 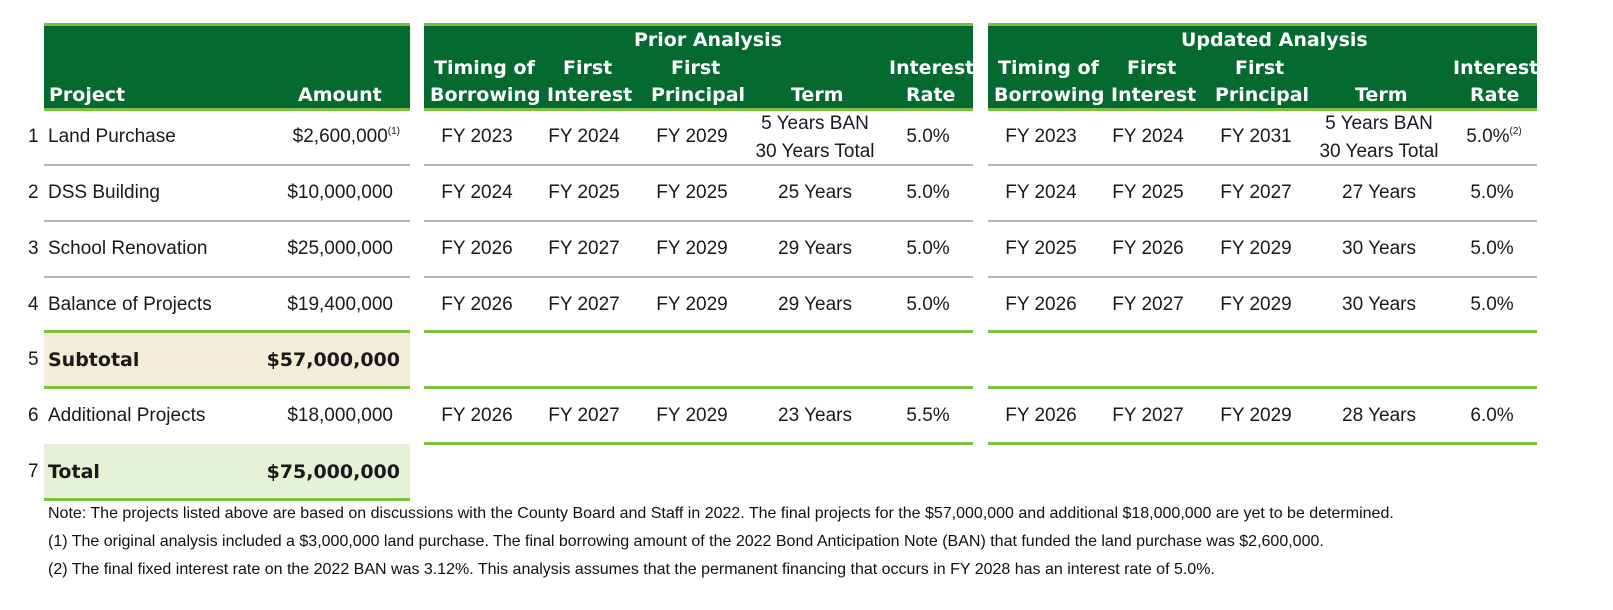 What do you see at coordinates (817, 95) in the screenshot?
I see `prior-col-term: Term` at bounding box center [817, 95].